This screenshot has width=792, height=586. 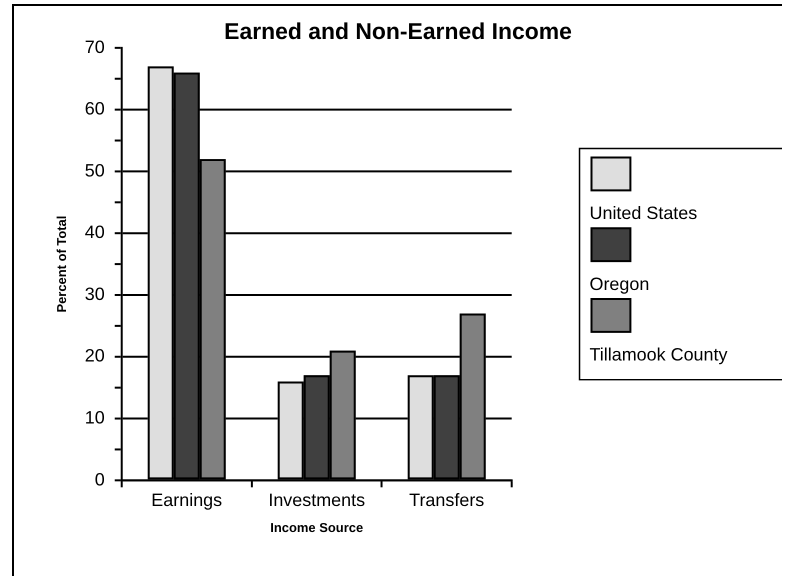 I want to click on y-axis-title: Percent of Total, so click(x=62, y=264).